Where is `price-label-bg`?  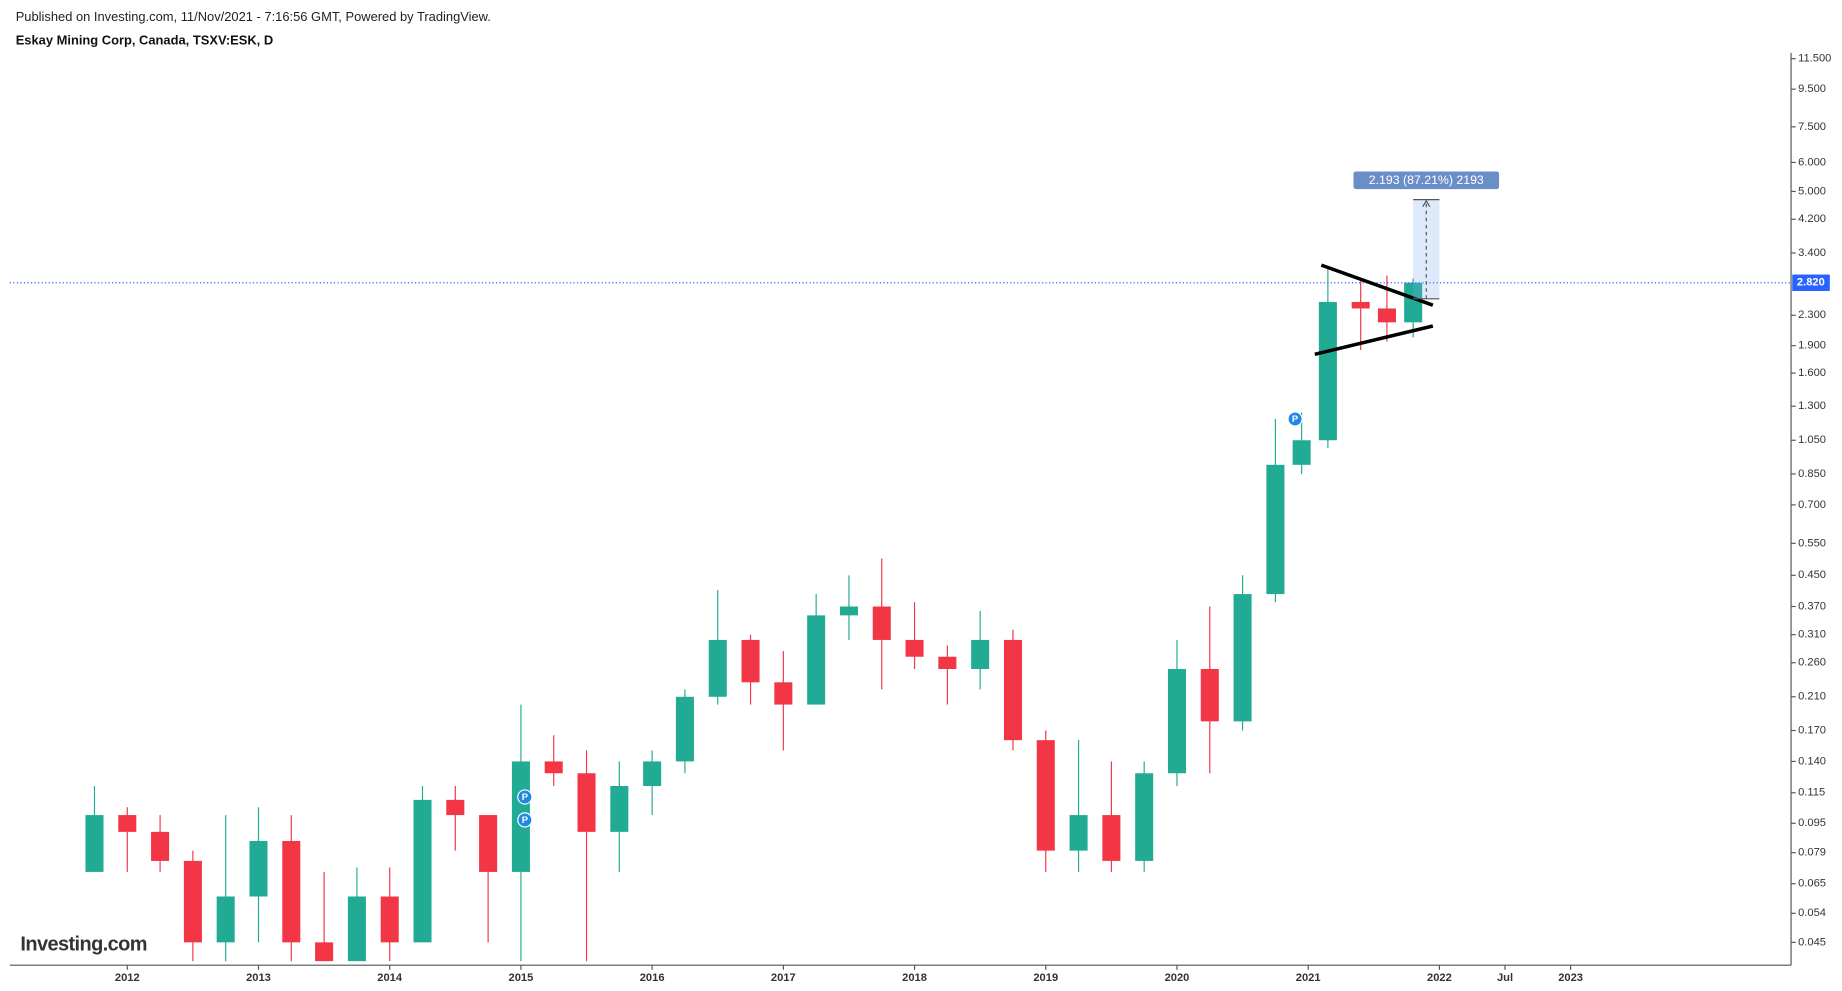 price-label-bg is located at coordinates (1811, 282).